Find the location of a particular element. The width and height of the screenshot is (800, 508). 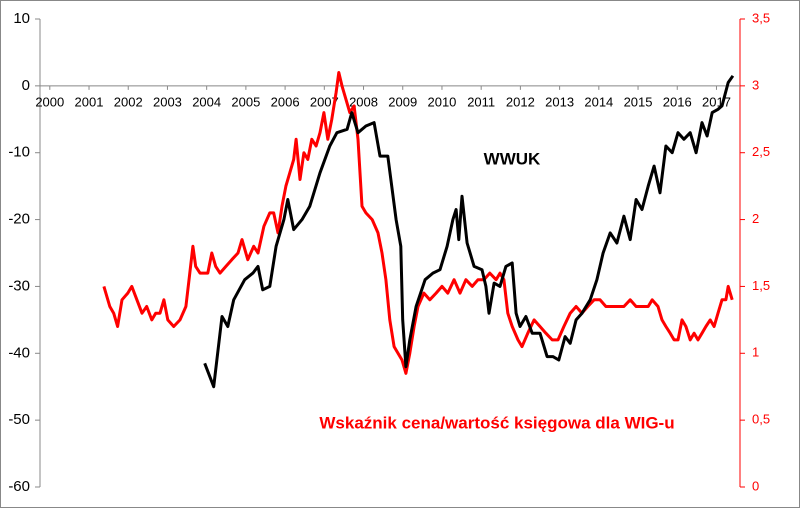

x-tick-label: 2015 is located at coordinates (638, 101).